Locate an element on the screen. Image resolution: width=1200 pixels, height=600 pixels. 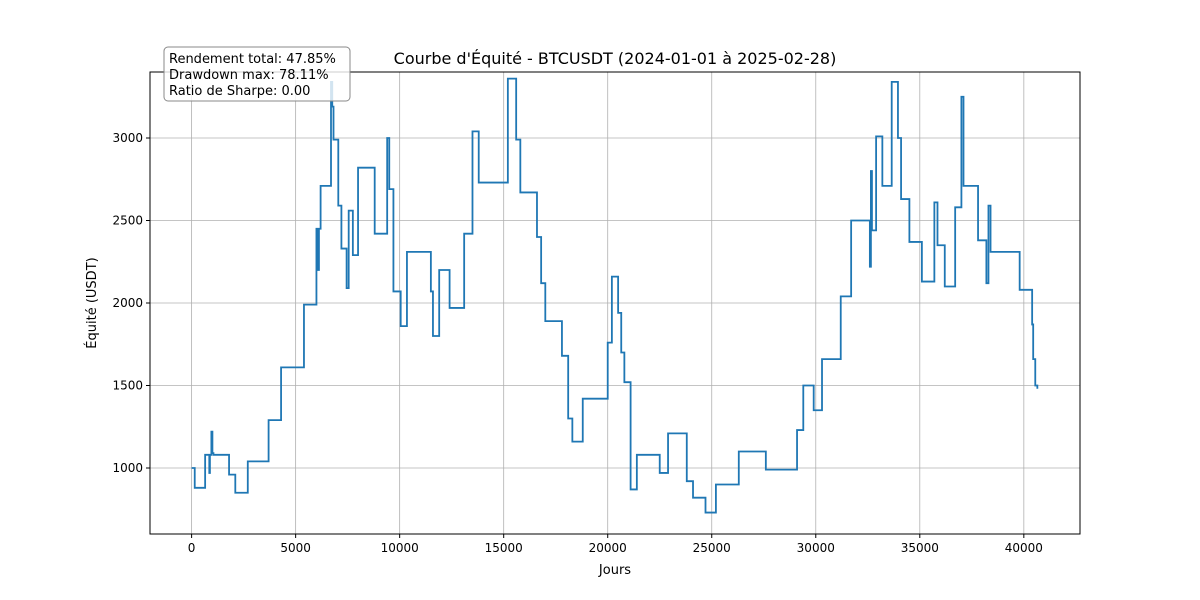
x-tick-label: 40000 is located at coordinates (1024, 548).